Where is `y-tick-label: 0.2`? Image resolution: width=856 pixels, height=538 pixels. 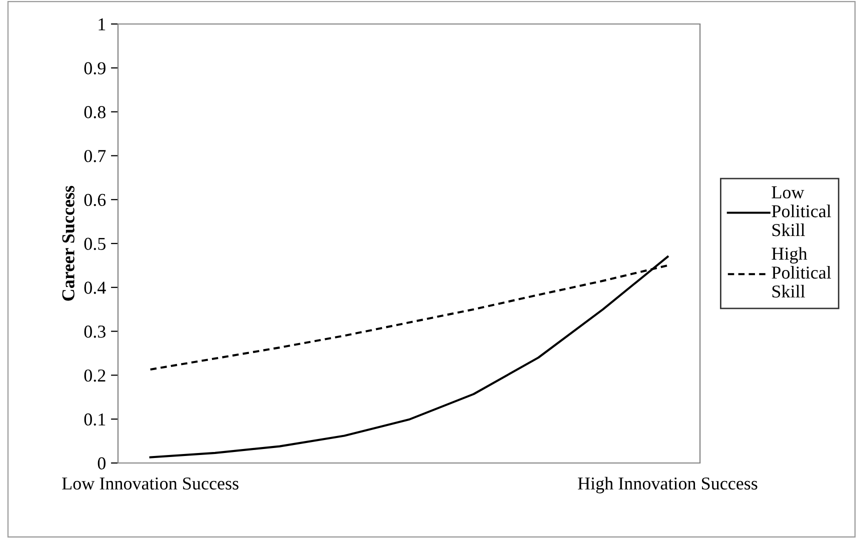
y-tick-label: 0.2 is located at coordinates (95, 375).